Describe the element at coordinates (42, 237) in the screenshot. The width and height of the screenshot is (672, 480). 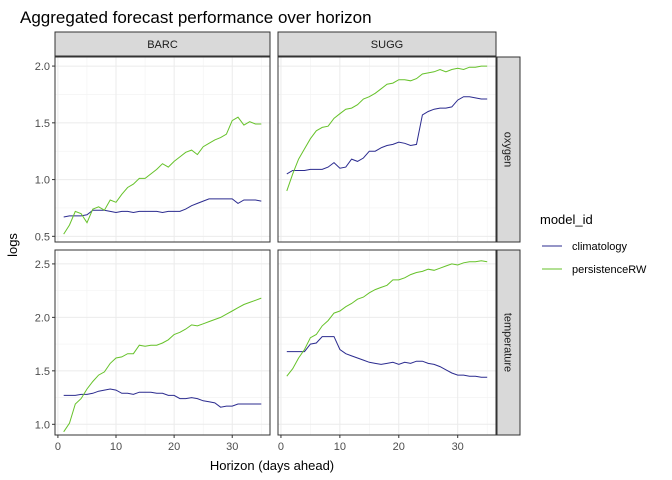
I see `y-tick-label: 0.5` at that location.